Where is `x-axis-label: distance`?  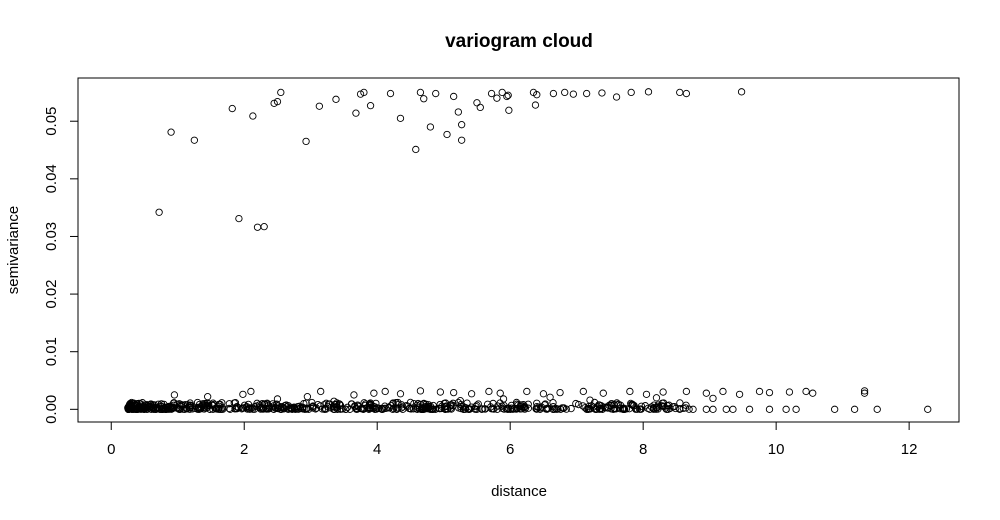
x-axis-label: distance is located at coordinates (519, 491).